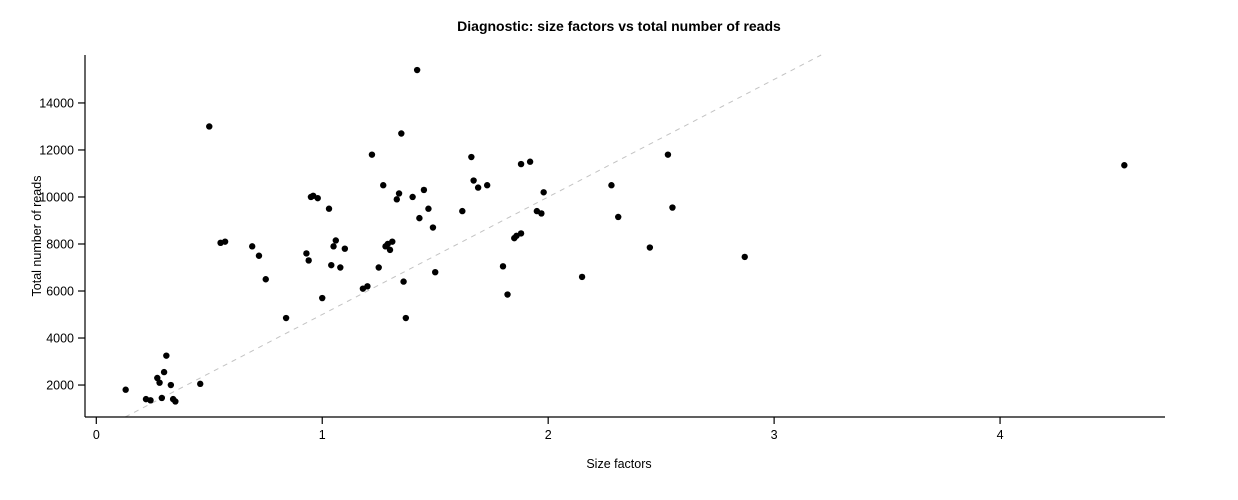  What do you see at coordinates (60, 292) in the screenshot?
I see `y-tick-label: 6000` at bounding box center [60, 292].